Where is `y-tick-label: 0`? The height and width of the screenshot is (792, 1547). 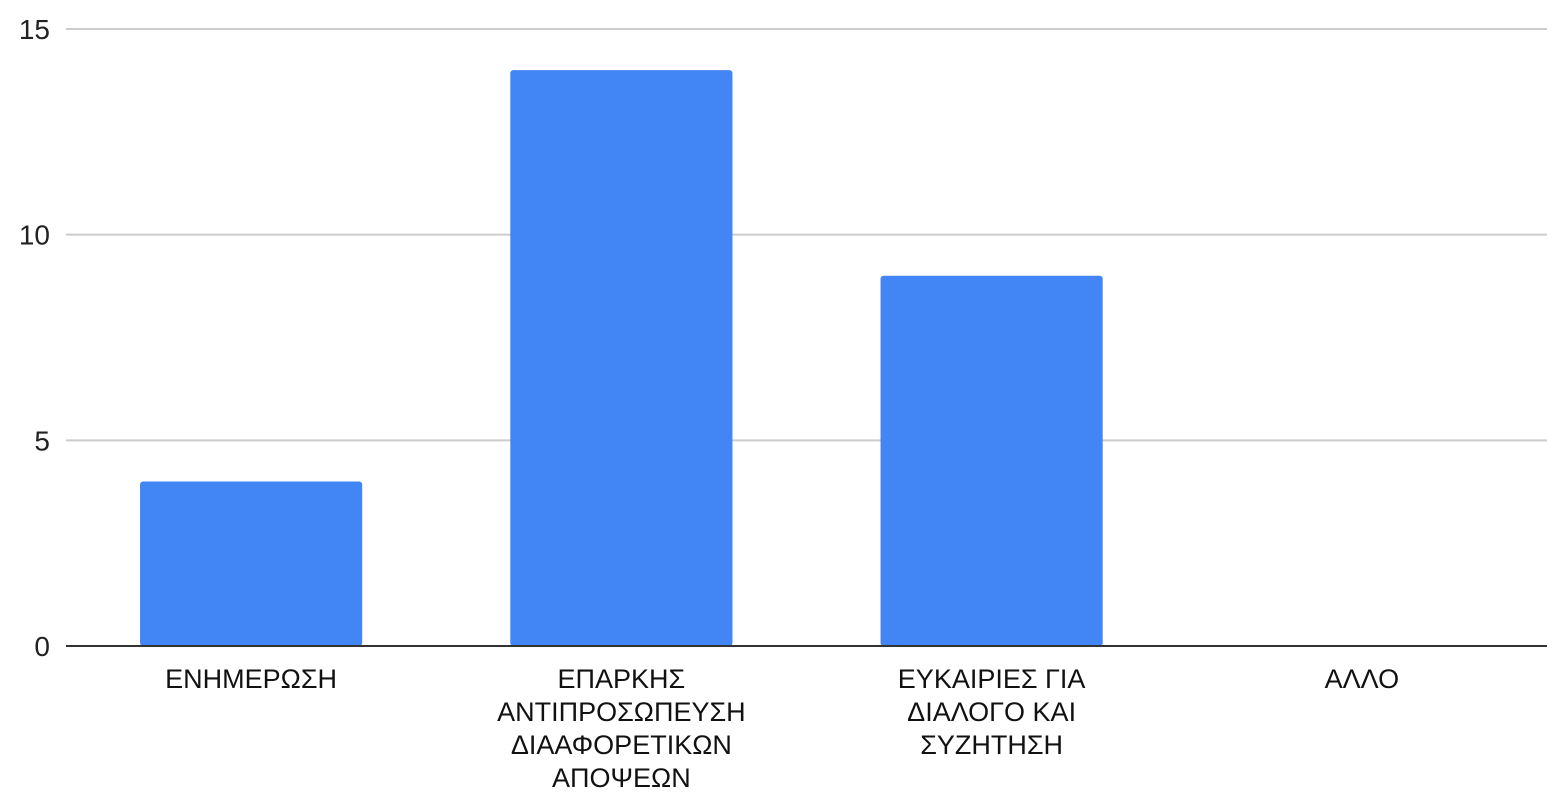 y-tick-label: 0 is located at coordinates (42, 646).